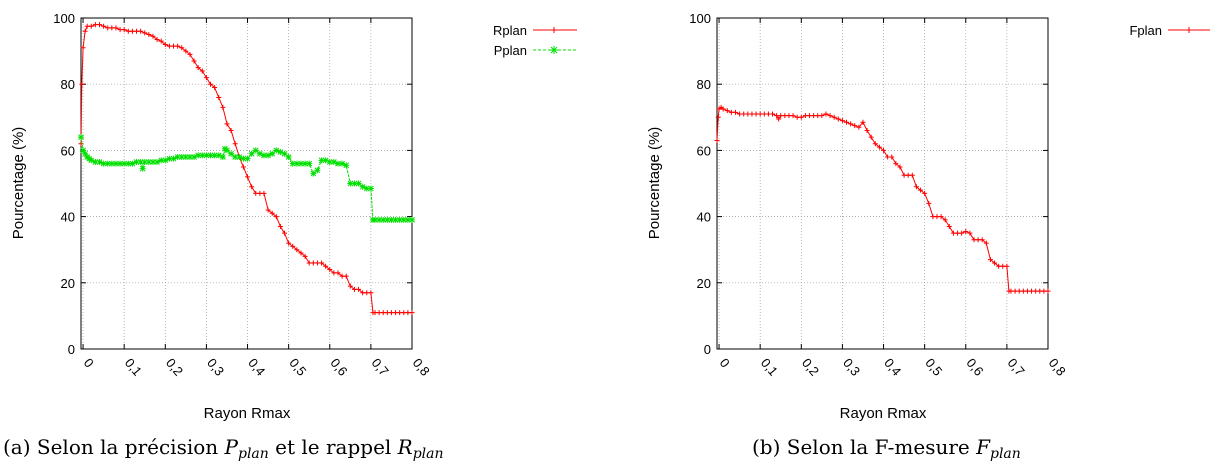 The image size is (1213, 469). Describe the element at coordinates (974, 366) in the screenshot. I see `chart-b-xtick-label: 0,6` at that location.